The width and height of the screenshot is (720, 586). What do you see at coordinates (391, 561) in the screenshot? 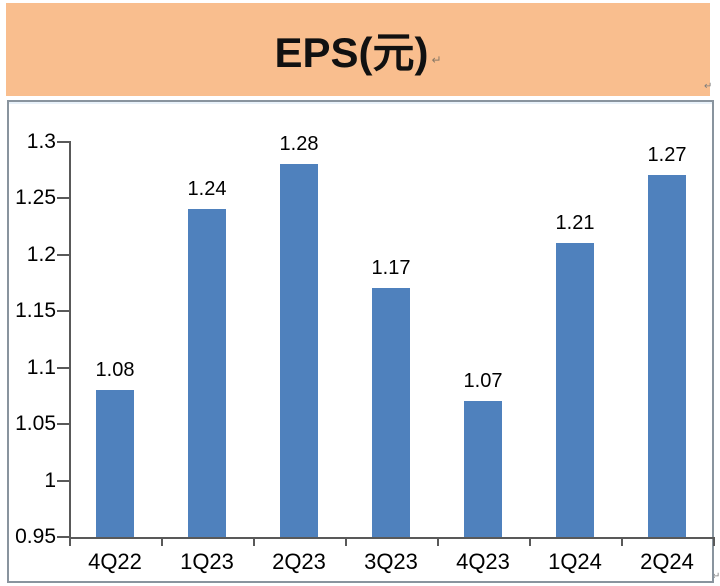
I see `x-axis-category-label: 3Q23` at bounding box center [391, 561].